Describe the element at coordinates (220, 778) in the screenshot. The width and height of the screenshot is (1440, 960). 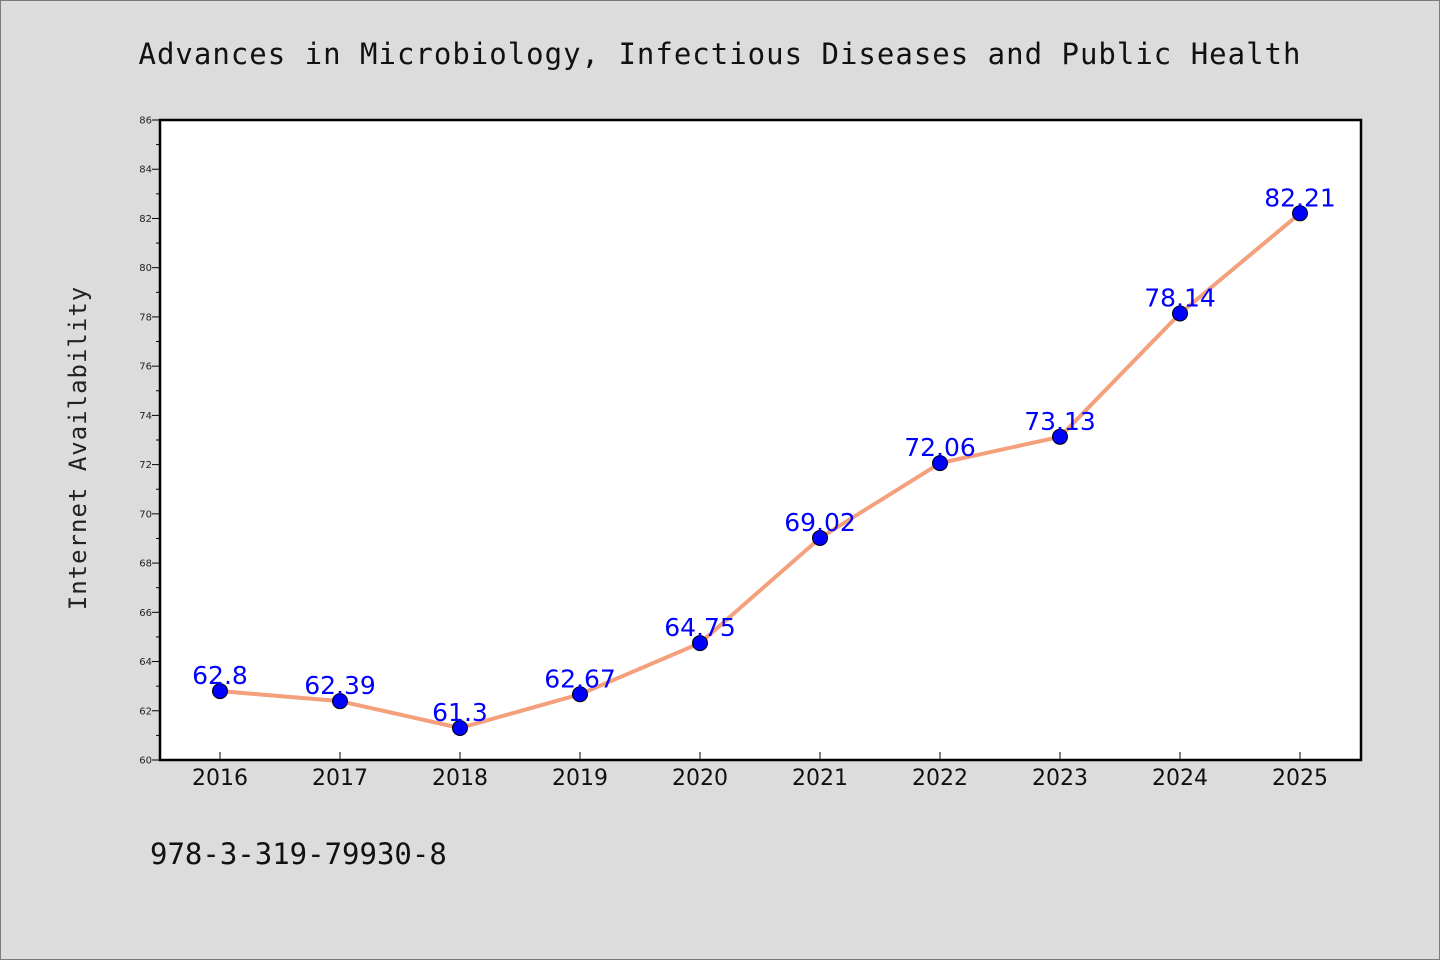
I see `x-tick-label: 2016` at that location.